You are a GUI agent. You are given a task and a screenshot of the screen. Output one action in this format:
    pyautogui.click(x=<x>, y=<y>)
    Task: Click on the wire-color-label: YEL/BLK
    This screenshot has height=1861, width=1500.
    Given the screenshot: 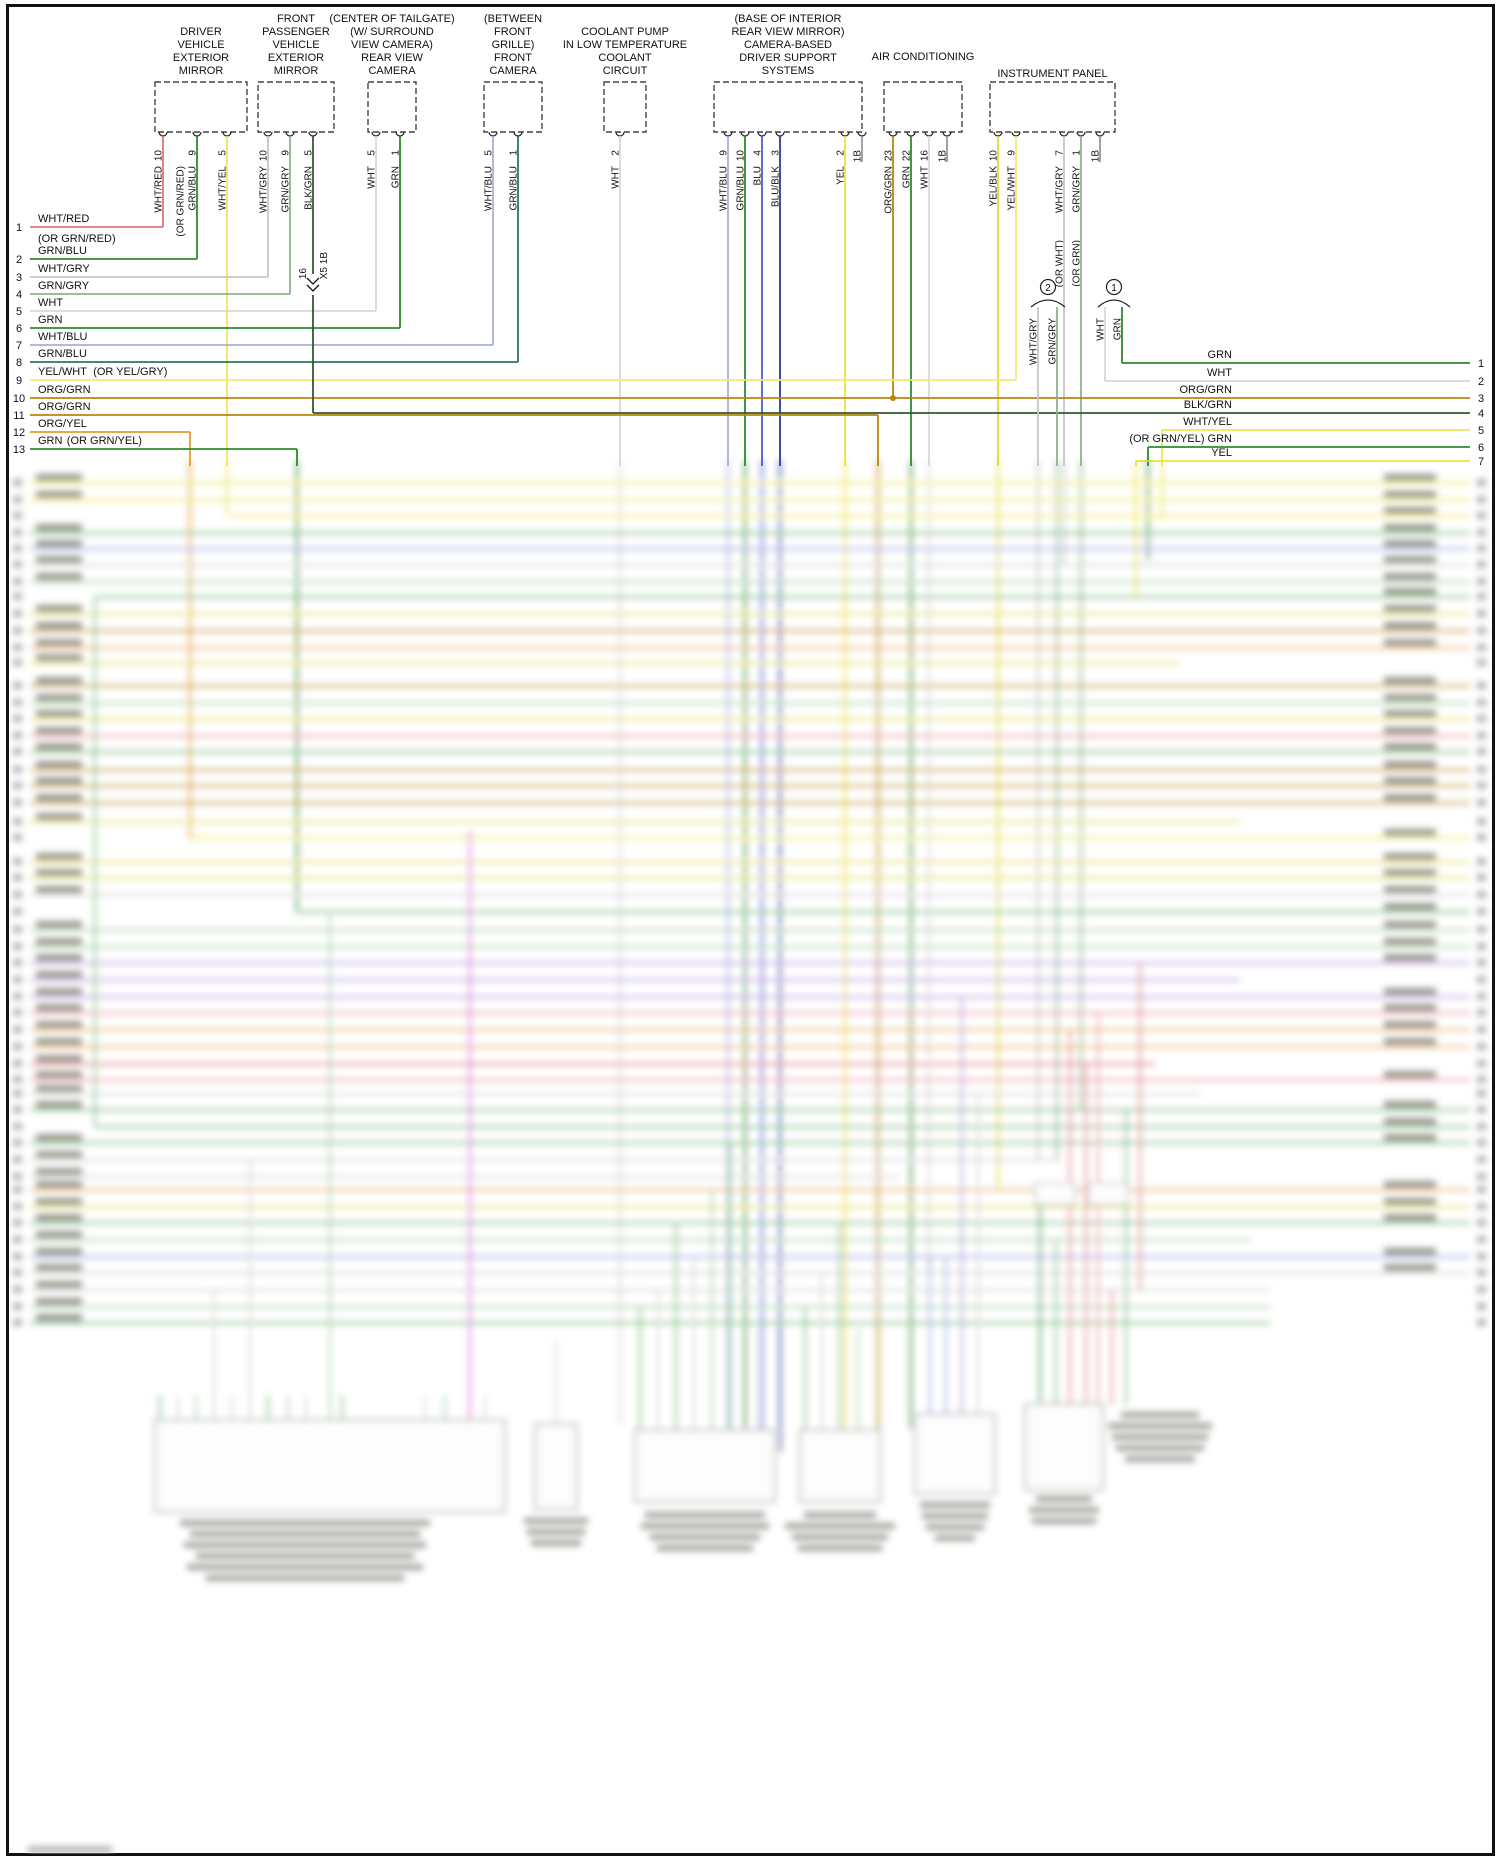 What is the action you would take?
    pyautogui.click(x=994, y=186)
    